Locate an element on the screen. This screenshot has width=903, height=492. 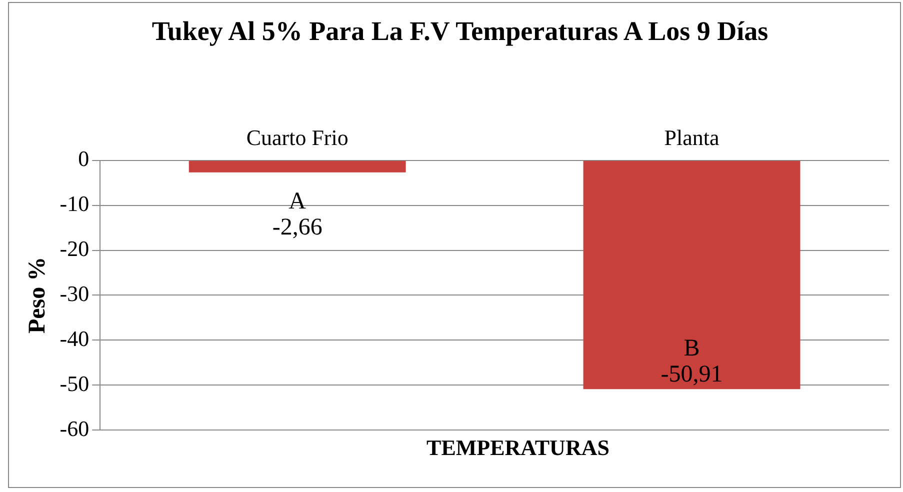
x-axis-title: TEMPERATURAS is located at coordinates (518, 448).